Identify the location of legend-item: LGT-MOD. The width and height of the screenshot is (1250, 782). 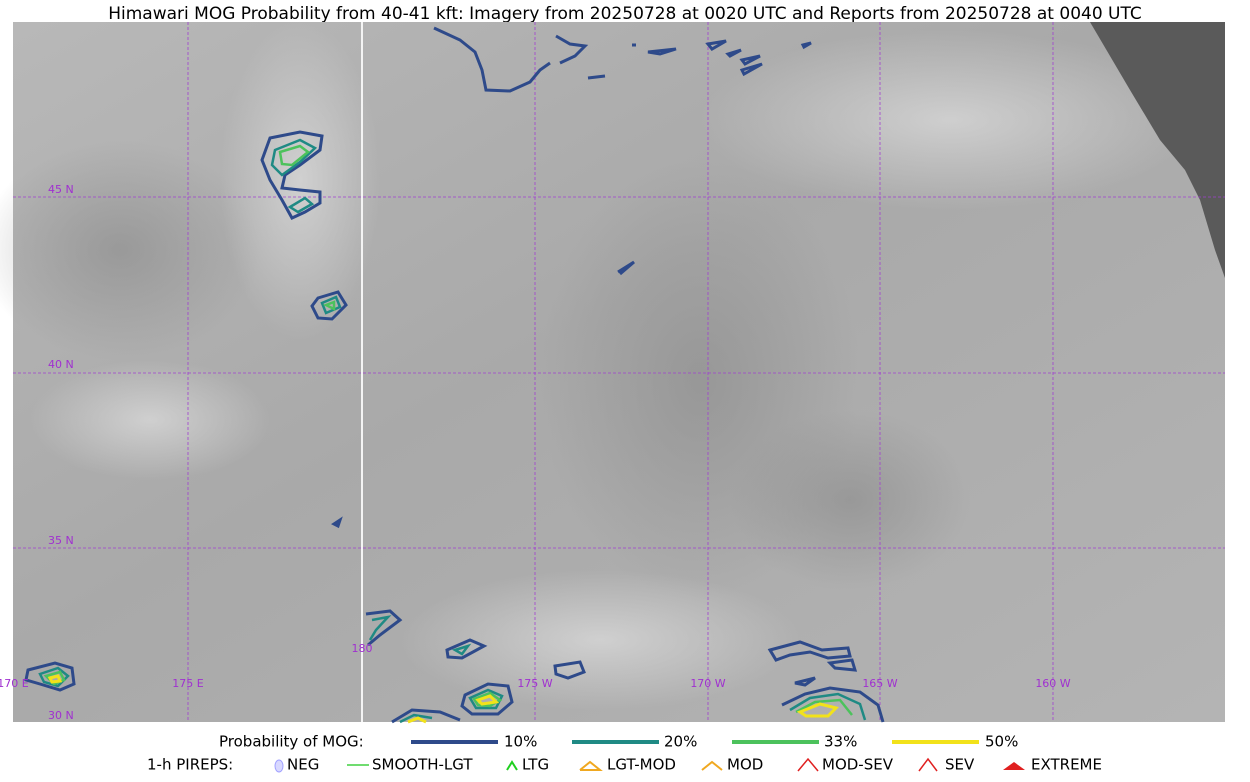
(641, 765).